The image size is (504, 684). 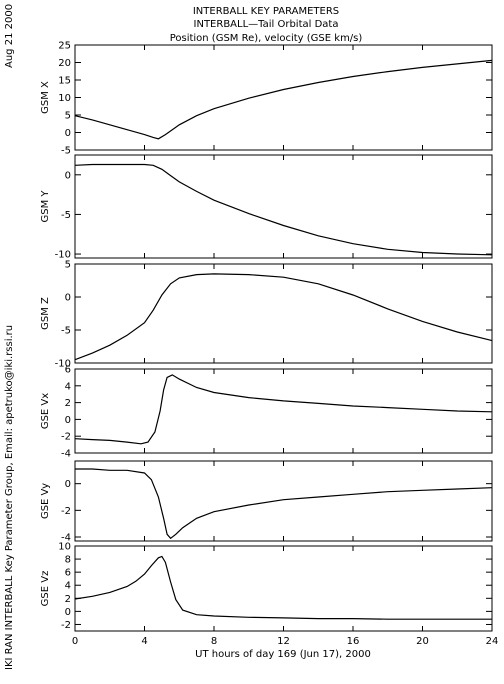 What do you see at coordinates (266, 38) in the screenshot?
I see `chart-title-line3: Position (GSM Re), velocity (GSE km/s)` at bounding box center [266, 38].